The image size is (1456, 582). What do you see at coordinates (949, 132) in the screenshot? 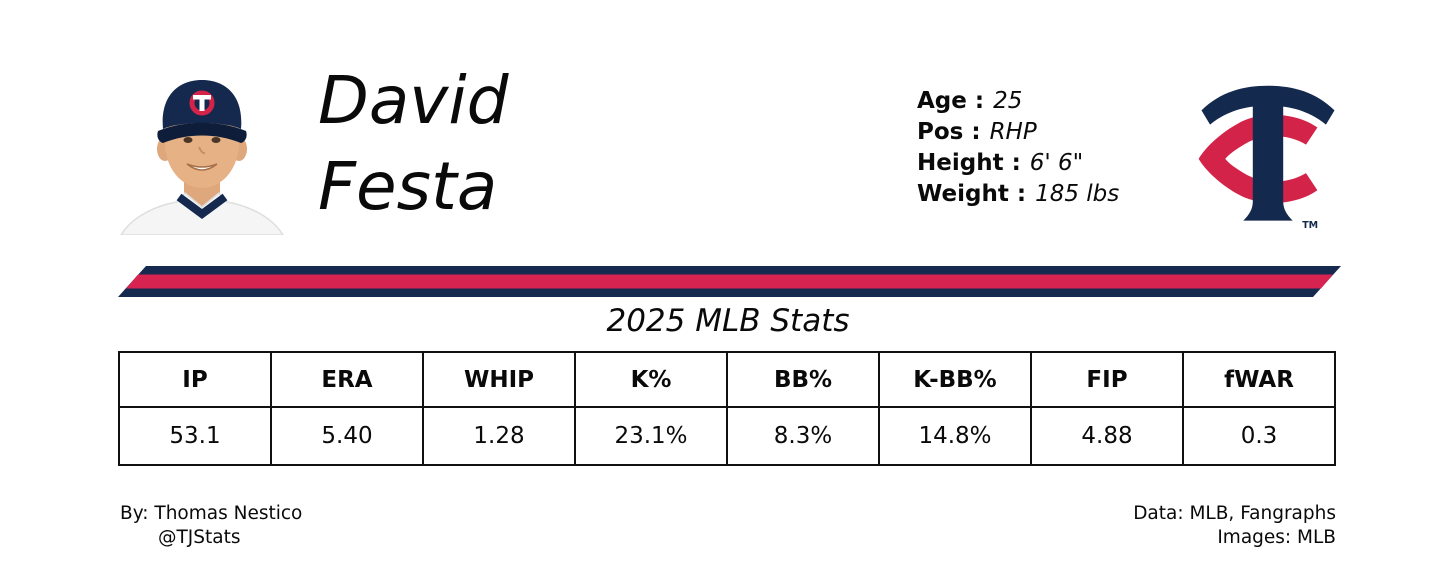
I see `bio-label-pos: Pos :` at bounding box center [949, 132].